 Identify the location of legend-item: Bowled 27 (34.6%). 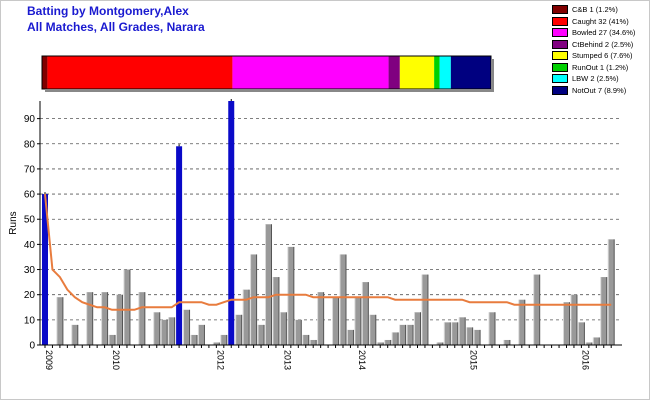
(600, 32).